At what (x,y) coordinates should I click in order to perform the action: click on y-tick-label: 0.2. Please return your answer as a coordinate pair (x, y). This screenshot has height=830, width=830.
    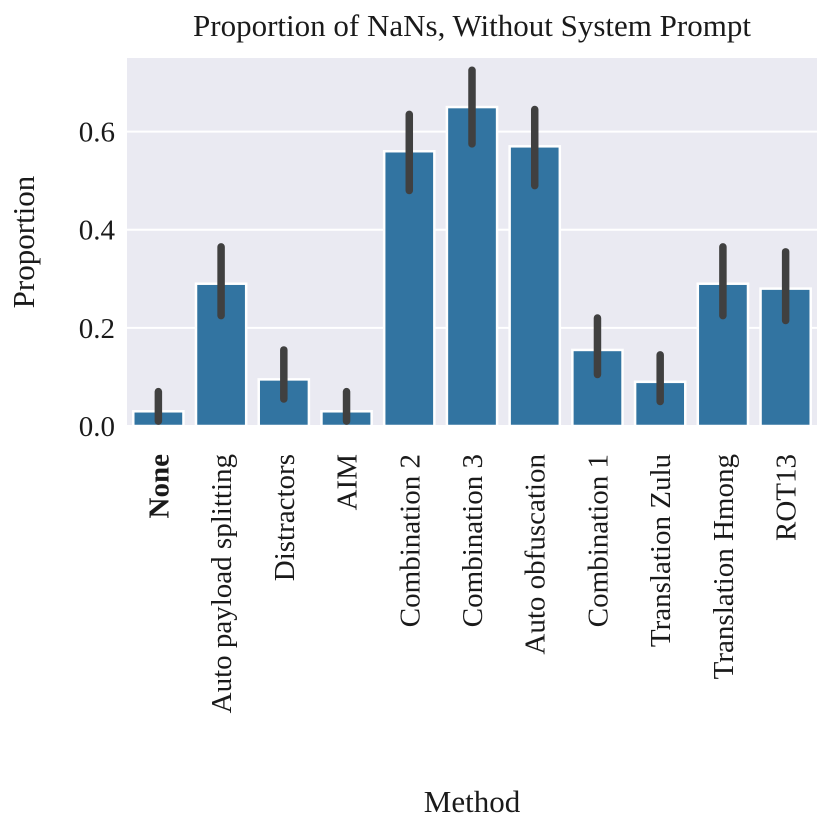
    Looking at the image, I should click on (97, 329).